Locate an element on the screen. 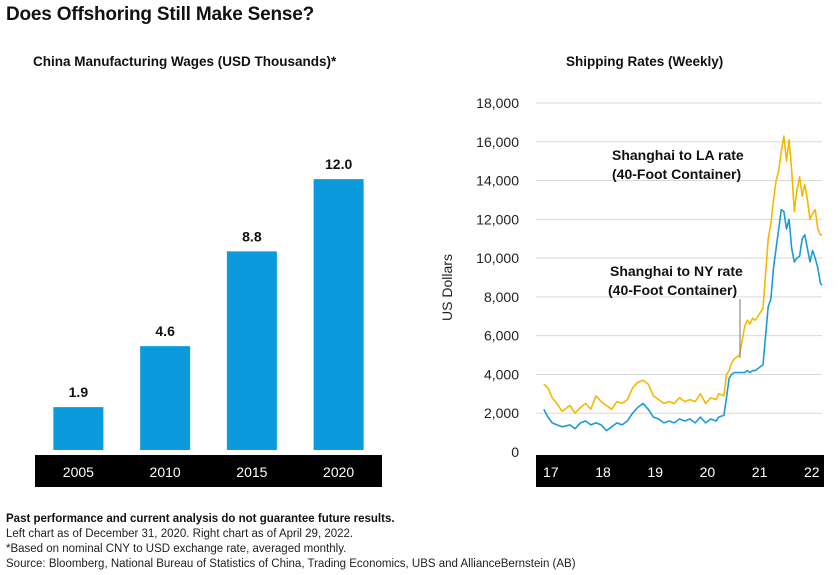 The image size is (840, 575). bar-value-label-2020: 12.0 is located at coordinates (338, 164).